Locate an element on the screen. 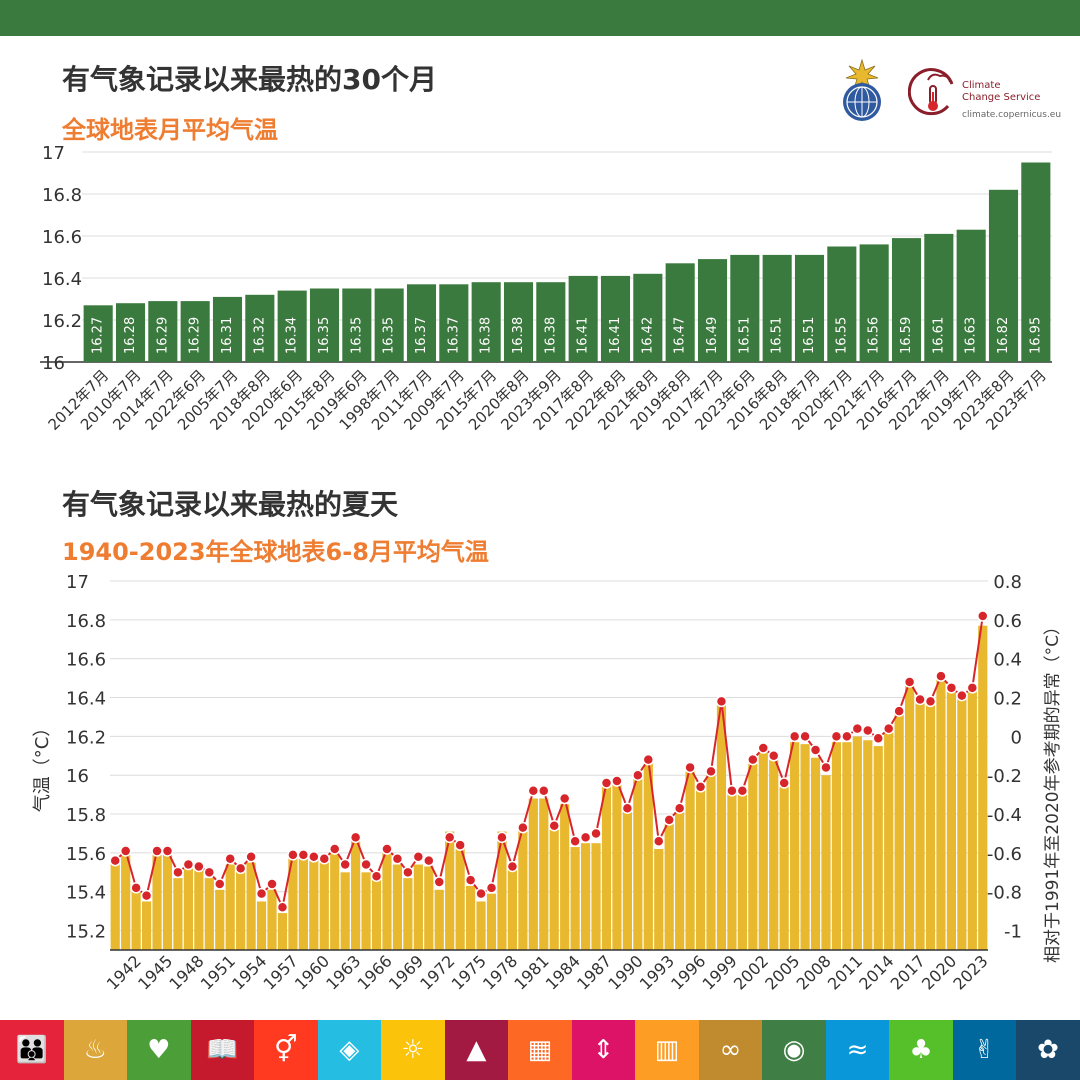  y-tick-label: 15.8 is located at coordinates (86, 815).